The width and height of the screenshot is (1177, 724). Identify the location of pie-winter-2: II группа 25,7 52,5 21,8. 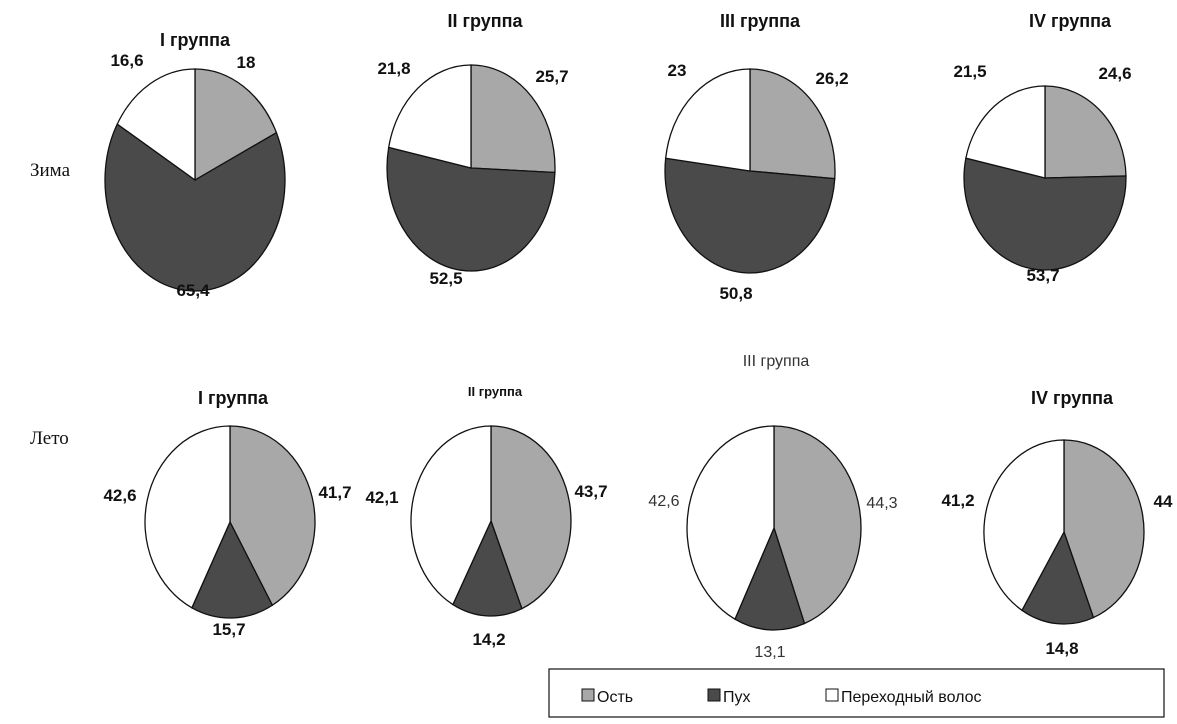
(472, 149).